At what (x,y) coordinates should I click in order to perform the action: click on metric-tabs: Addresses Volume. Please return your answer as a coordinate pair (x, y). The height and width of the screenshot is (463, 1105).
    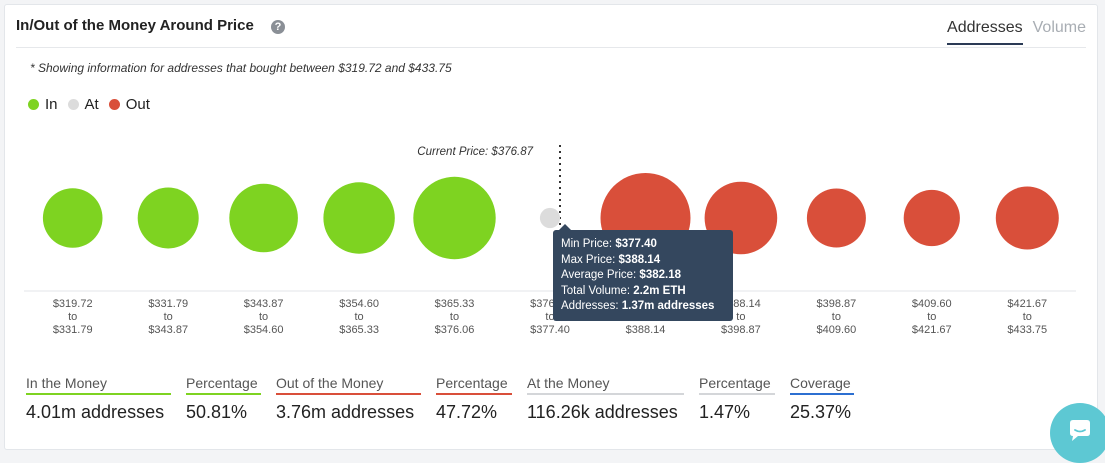
    Looking at the image, I should click on (1016, 32).